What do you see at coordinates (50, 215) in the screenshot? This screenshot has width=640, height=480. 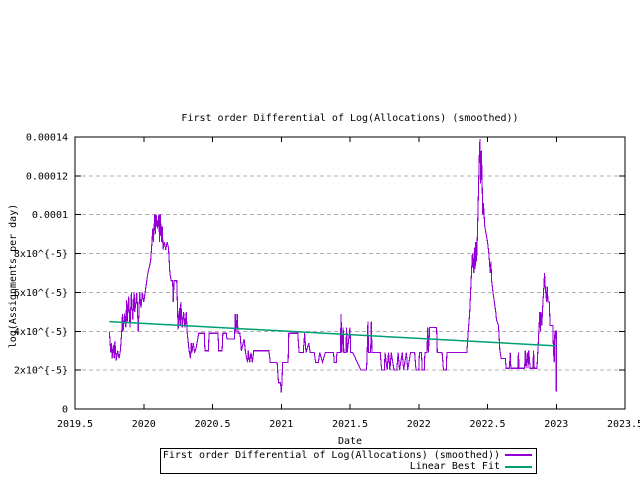 I see `y-tick-label: 0.0001` at bounding box center [50, 215].